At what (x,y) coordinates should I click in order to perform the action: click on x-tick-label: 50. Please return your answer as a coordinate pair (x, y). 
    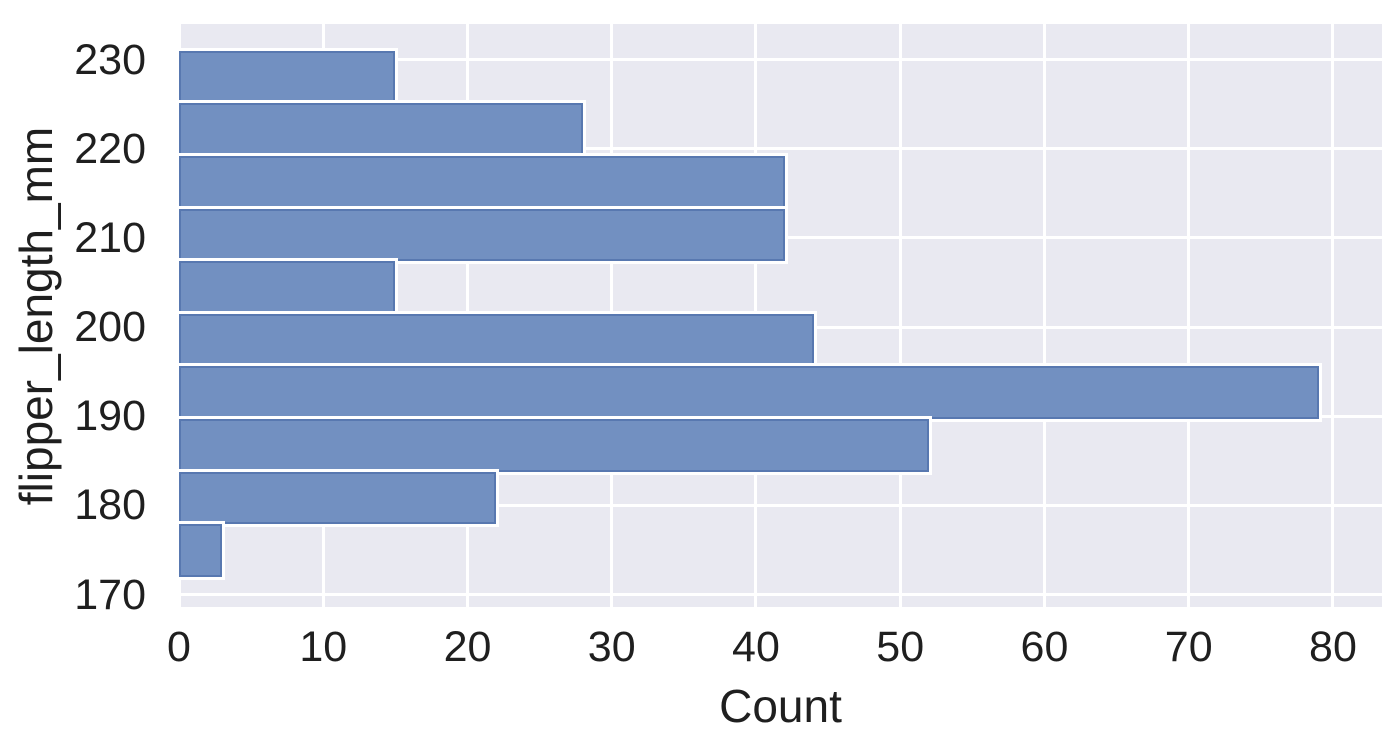
    Looking at the image, I should click on (900, 647).